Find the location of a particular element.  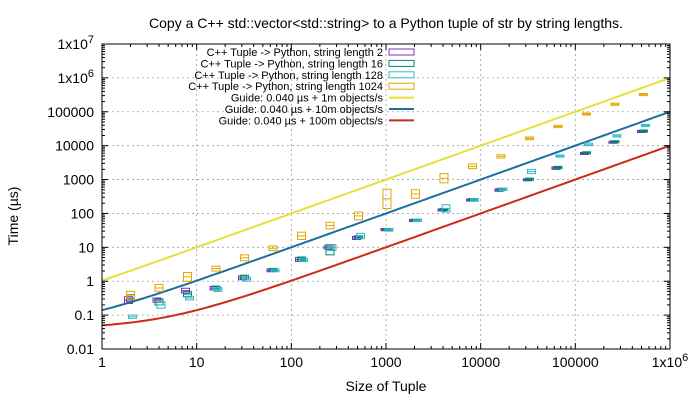

y-tick-label: 0.01 is located at coordinates (80, 349).